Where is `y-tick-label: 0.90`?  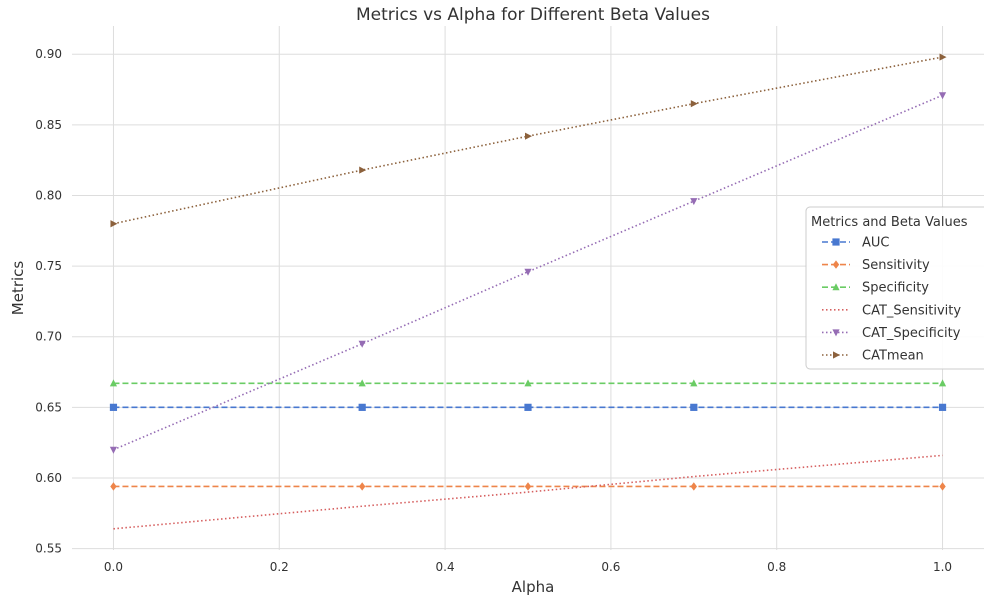 y-tick-label: 0.90 is located at coordinates (48, 54).